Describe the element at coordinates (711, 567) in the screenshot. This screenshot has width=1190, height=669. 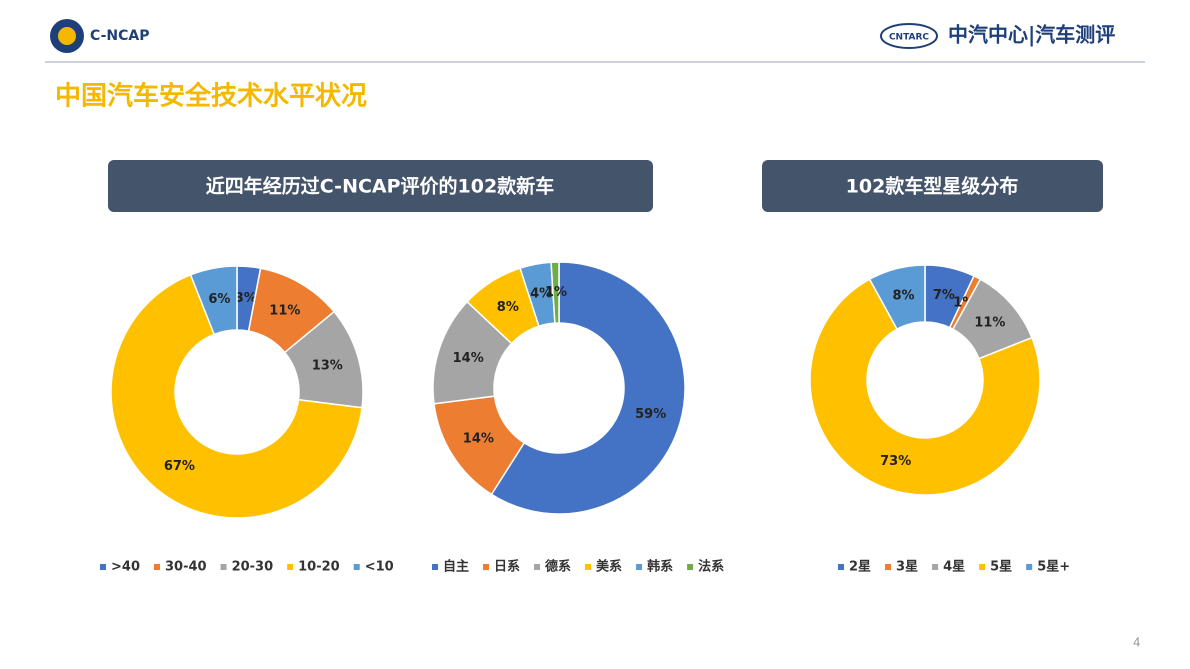
I see `legend-label: 法系` at that location.